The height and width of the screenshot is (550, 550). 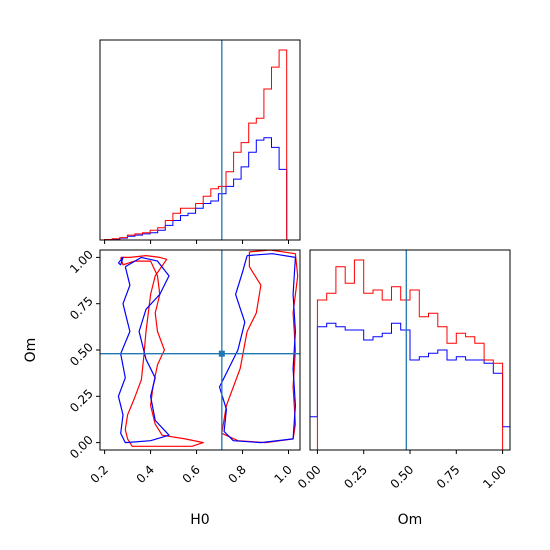 What do you see at coordinates (81, 262) in the screenshot?
I see `om-axis-tick-label: 1.00` at bounding box center [81, 262].